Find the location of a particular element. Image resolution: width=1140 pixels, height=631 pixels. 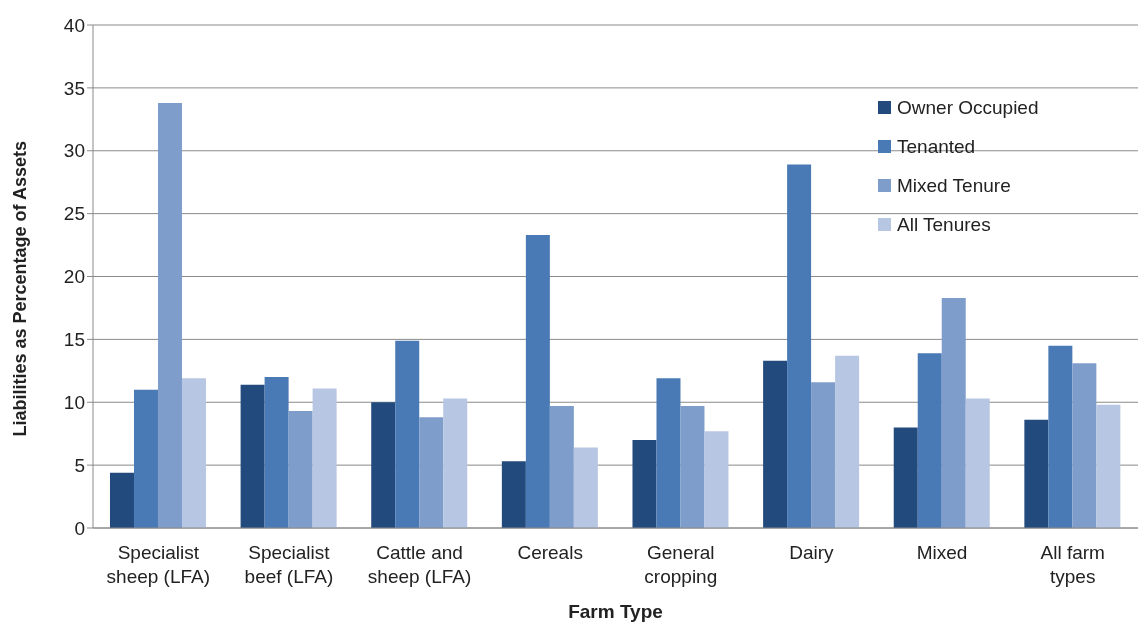

y-tick-label: 0 is located at coordinates (79, 528).